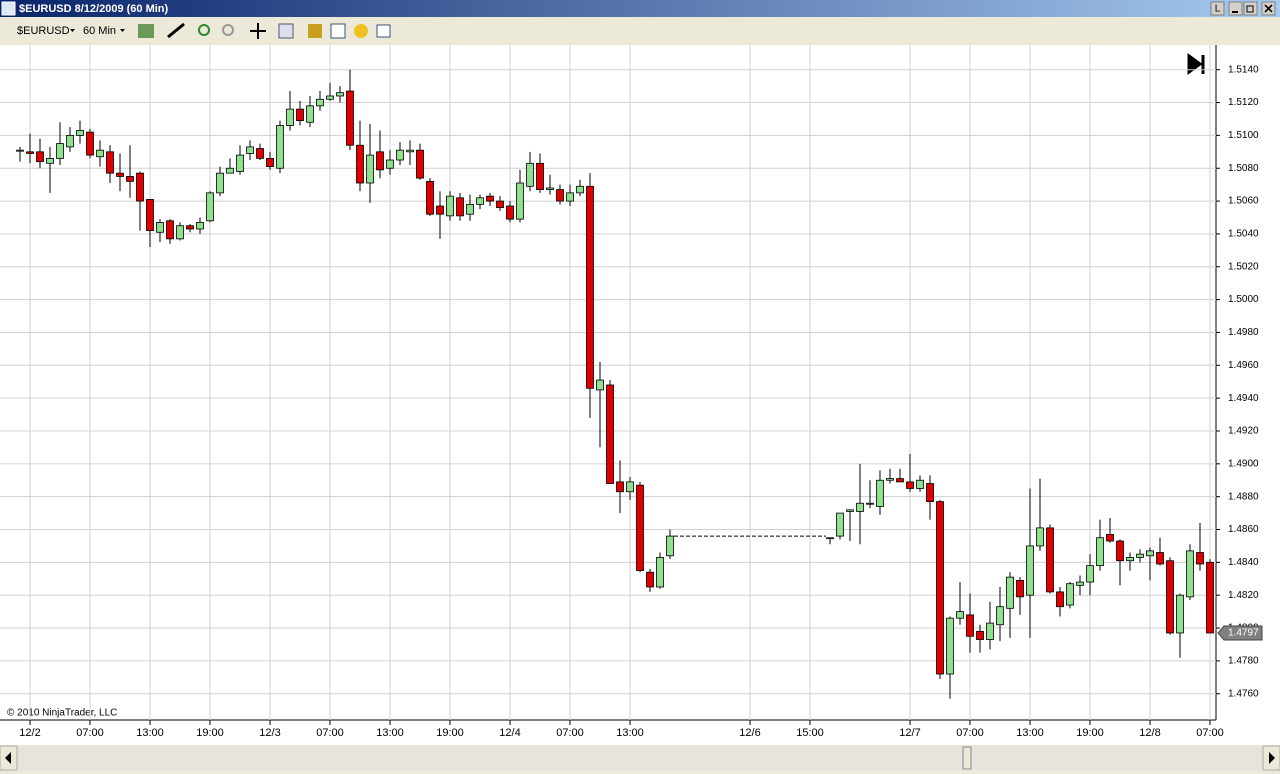 This screenshot has width=1280, height=774. Describe the element at coordinates (29, 733) in the screenshot. I see `x-tick-label: 12/2` at that location.